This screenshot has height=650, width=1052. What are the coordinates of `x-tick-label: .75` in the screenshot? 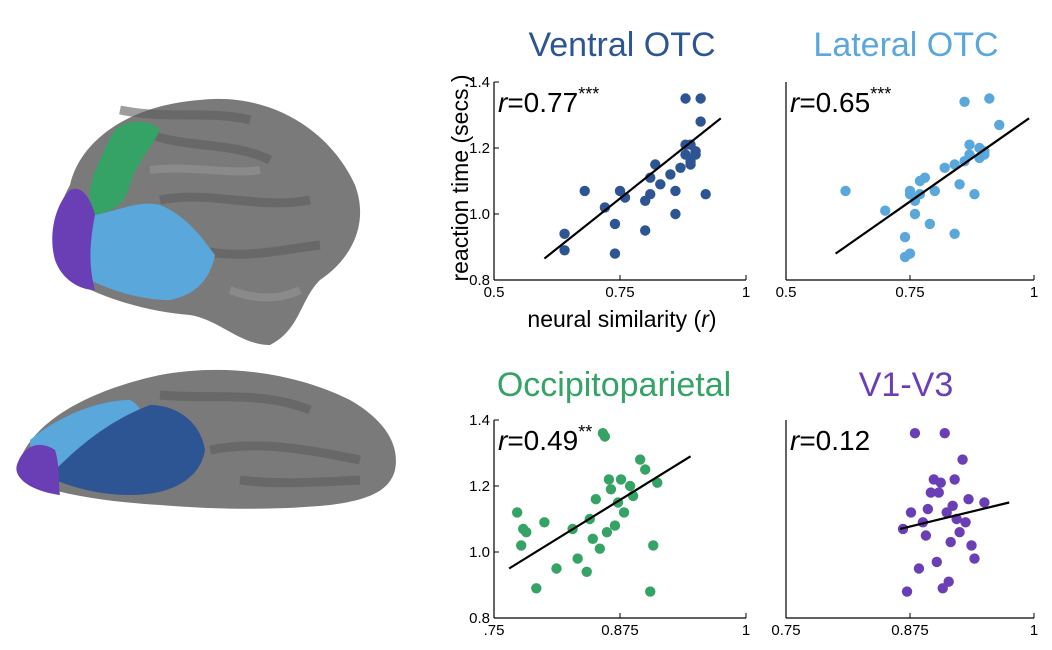 It's located at (494, 630).